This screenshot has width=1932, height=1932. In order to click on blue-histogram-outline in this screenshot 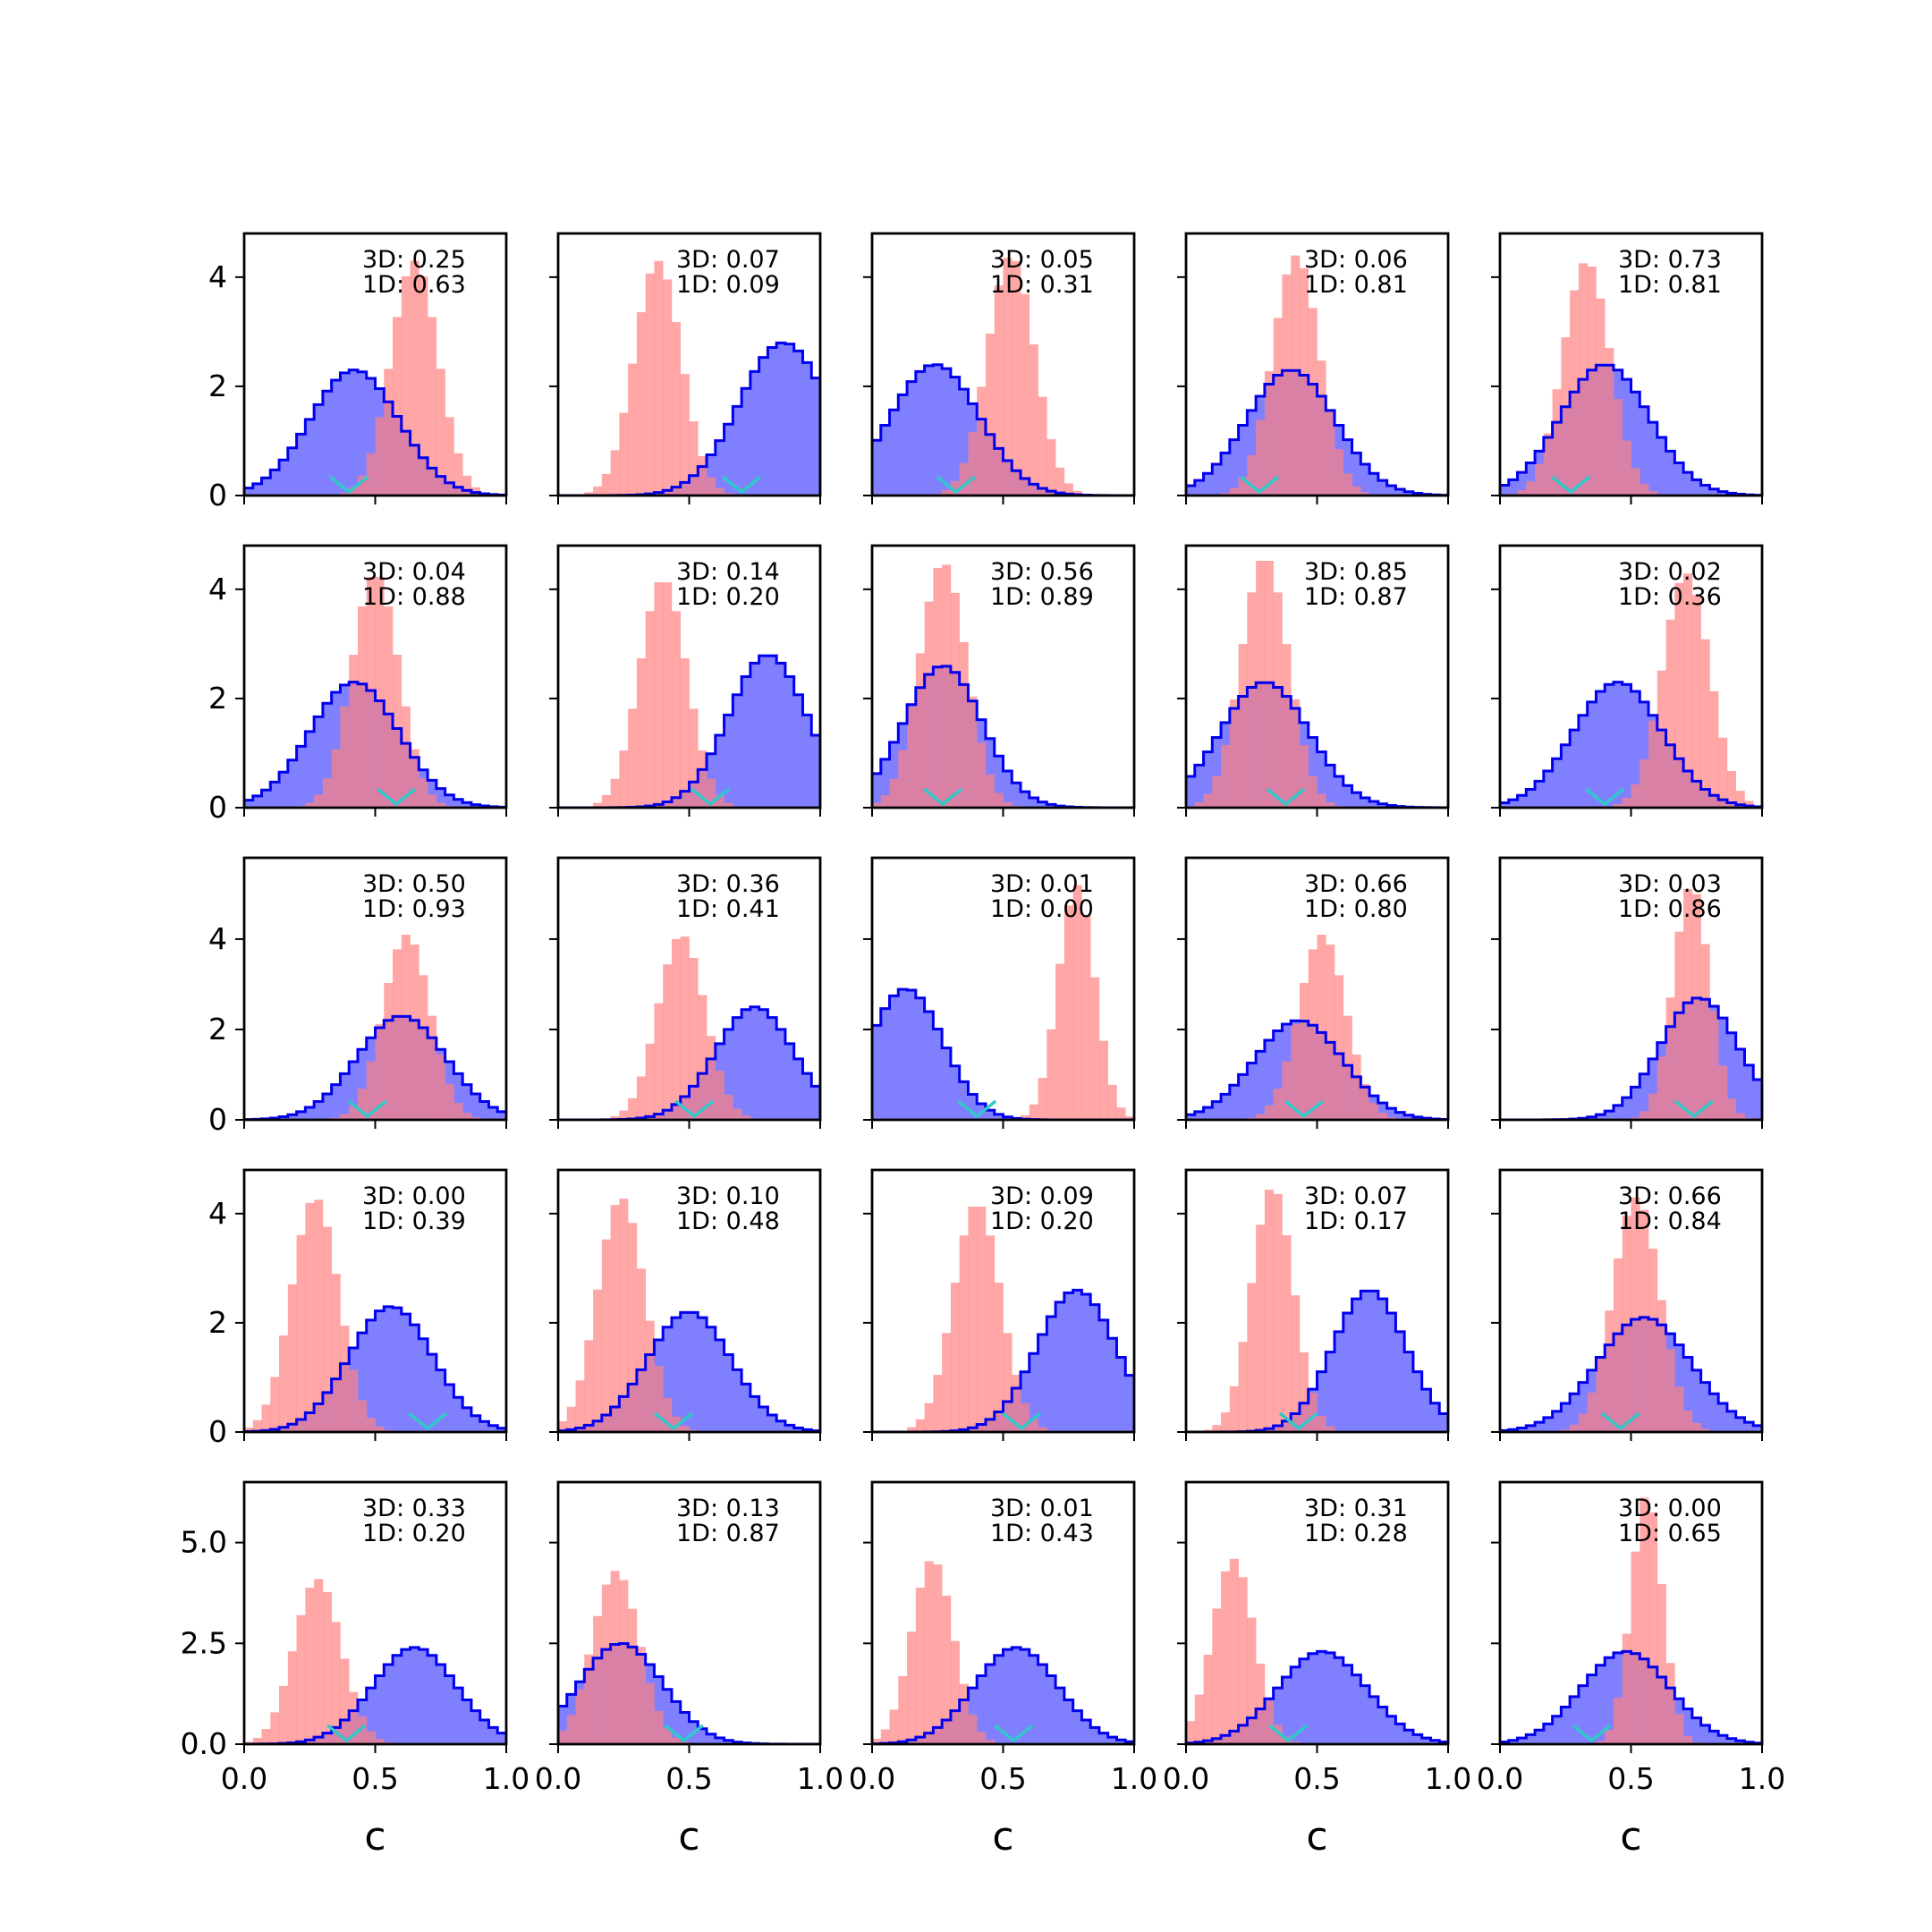, I will do `click(1317, 1069)`.